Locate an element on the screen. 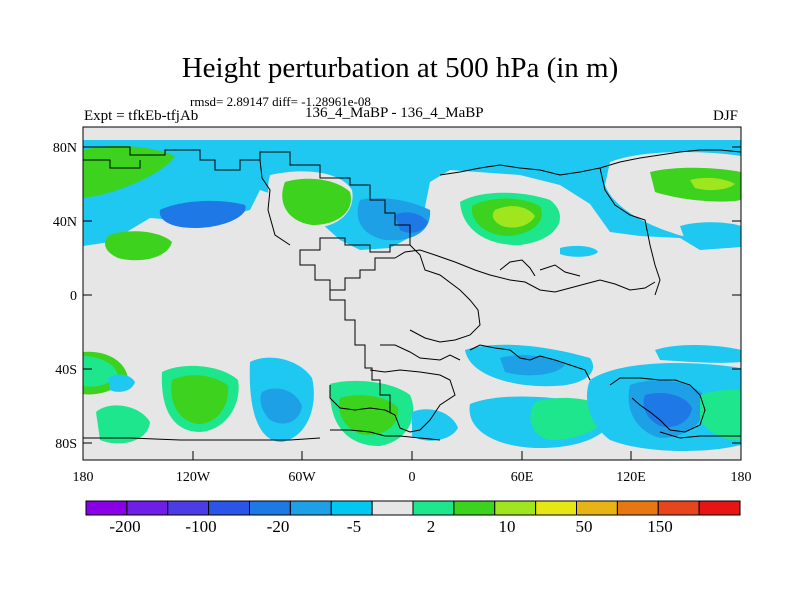 This screenshot has width=800, height=600. plot-title: Height perturbation at 500 hPa (in m) is located at coordinates (400, 68).